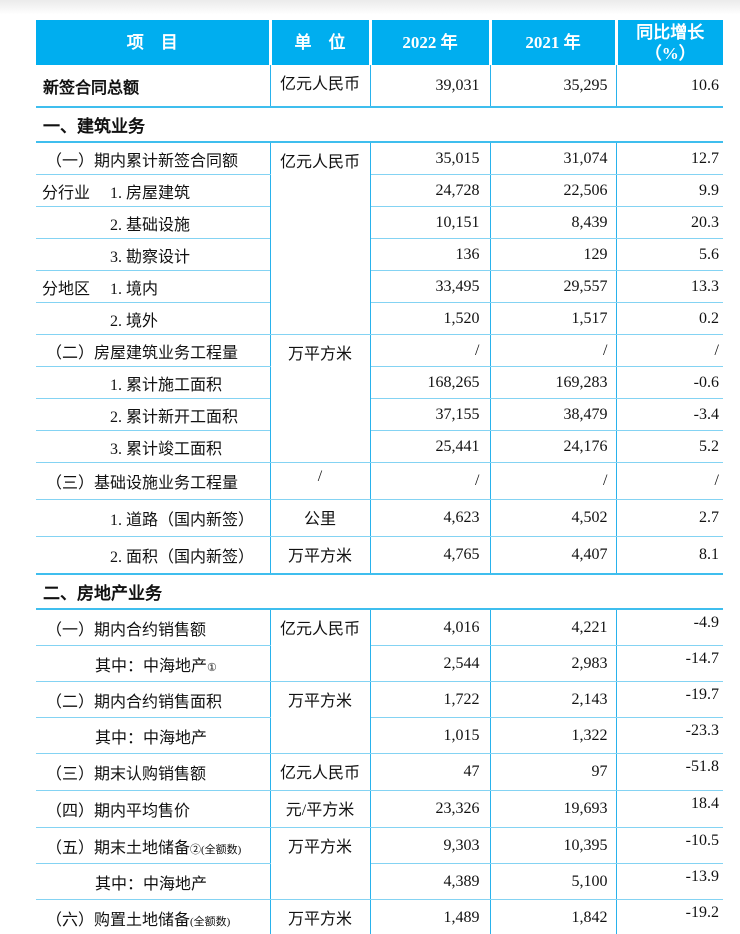 The height and width of the screenshot is (934, 740). Describe the element at coordinates (552, 42) in the screenshot. I see `col-header-2021: 2021 年` at that location.